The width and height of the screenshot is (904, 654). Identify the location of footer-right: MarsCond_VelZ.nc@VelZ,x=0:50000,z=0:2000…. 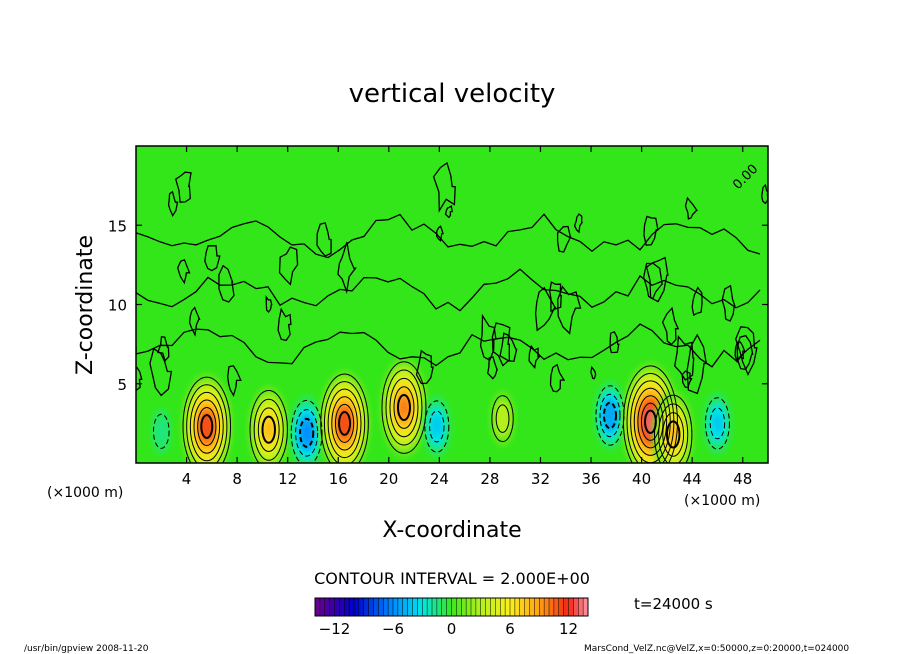
(716, 649).